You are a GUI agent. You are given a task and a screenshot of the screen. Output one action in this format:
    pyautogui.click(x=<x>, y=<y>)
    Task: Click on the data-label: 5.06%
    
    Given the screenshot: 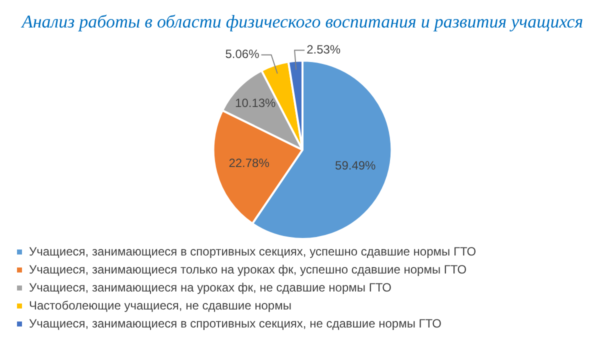 What is the action you would take?
    pyautogui.click(x=242, y=54)
    